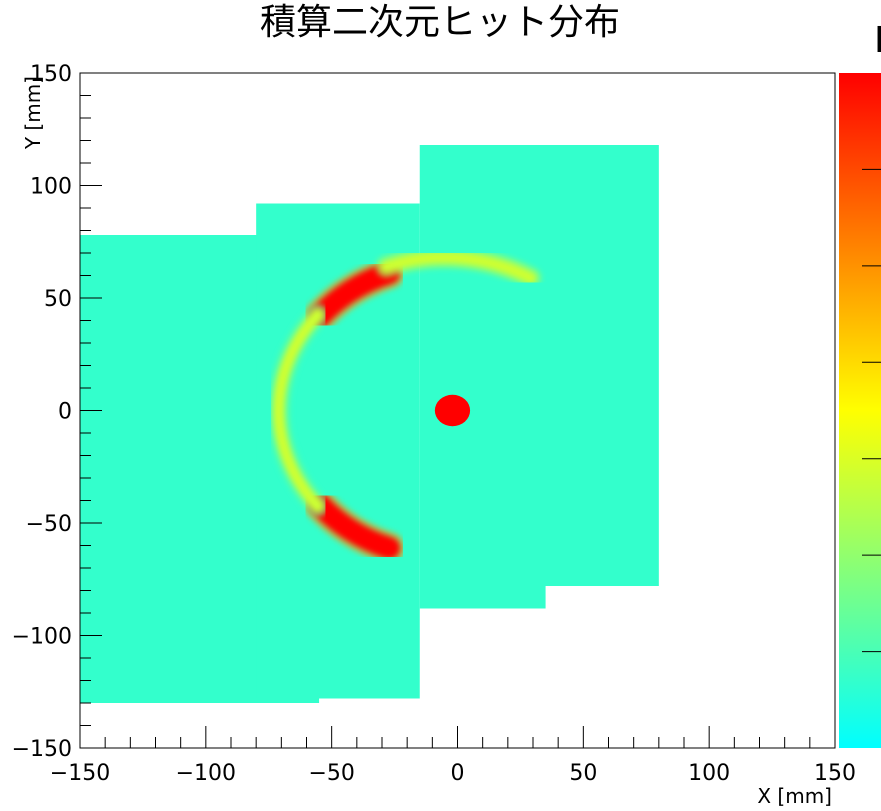 The height and width of the screenshot is (811, 881). What do you see at coordinates (80, 773) in the screenshot?
I see `x-tick-label: −150` at bounding box center [80, 773].